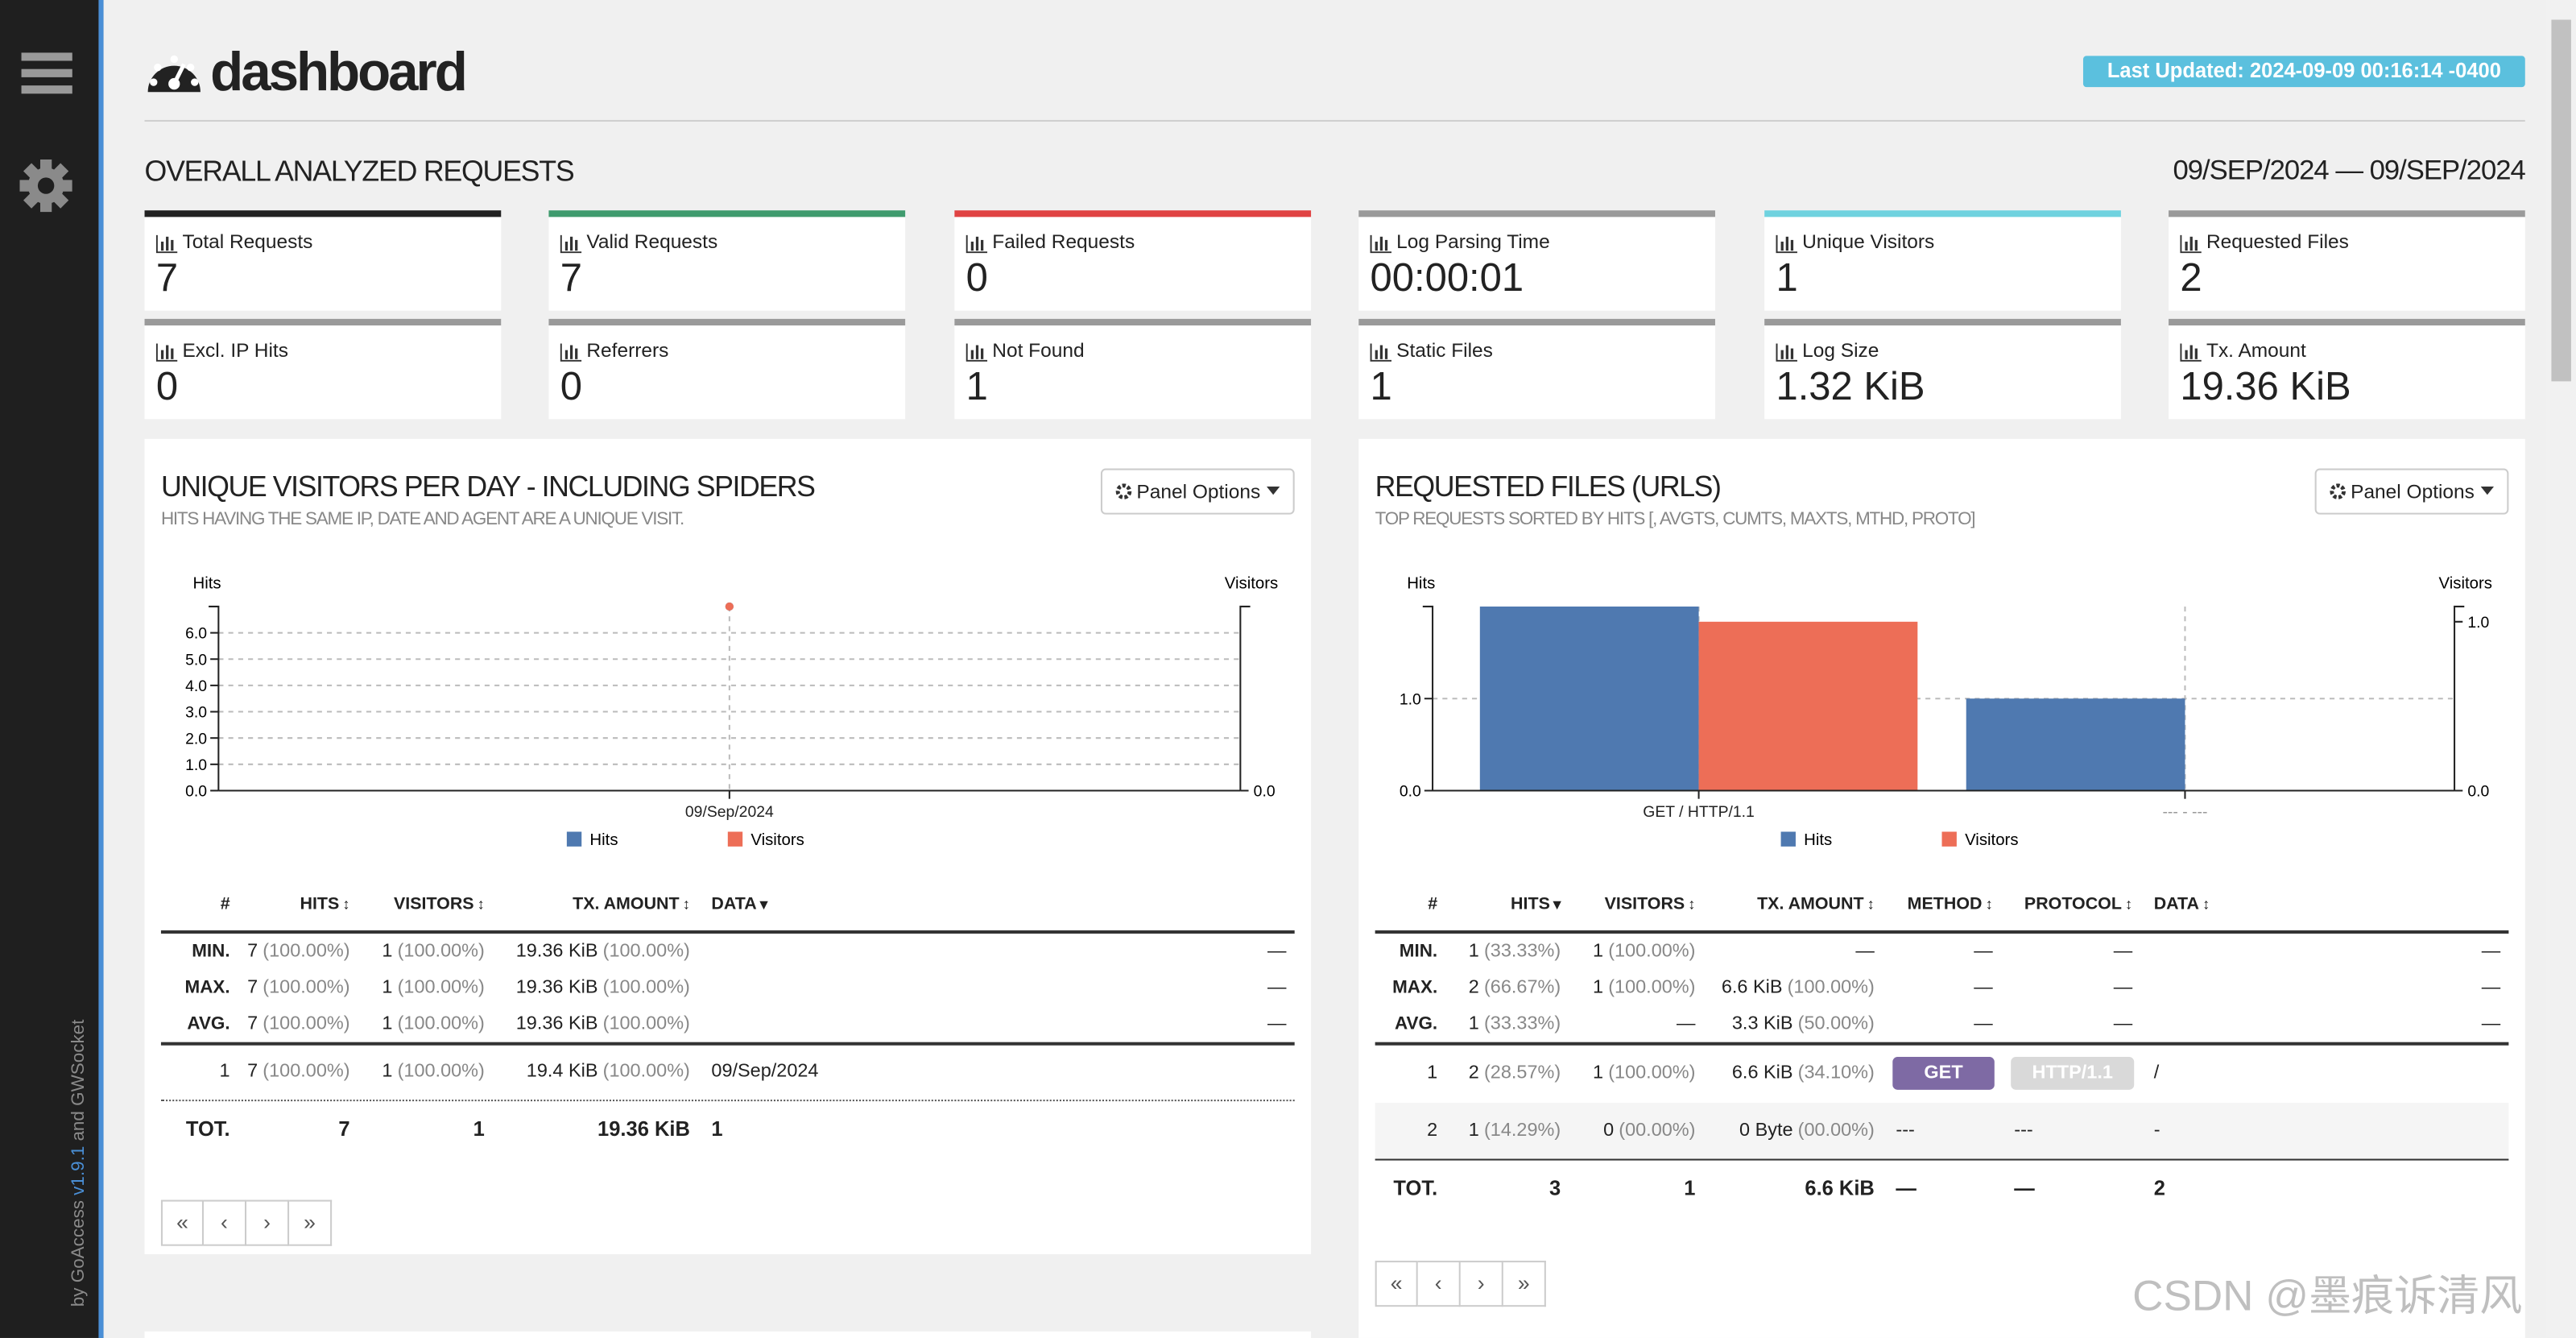 This screenshot has height=1338, width=2576. Describe the element at coordinates (167, 278) in the screenshot. I see `card-value: 7` at that location.